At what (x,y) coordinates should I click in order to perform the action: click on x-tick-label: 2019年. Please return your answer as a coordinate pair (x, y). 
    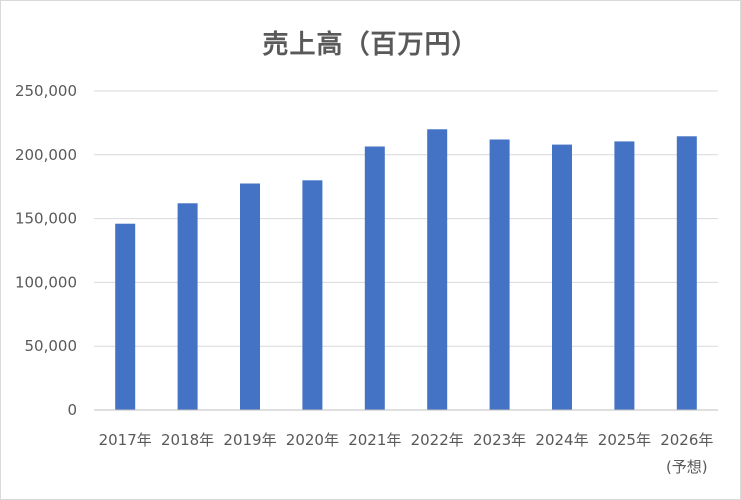
    Looking at the image, I should click on (249, 440).